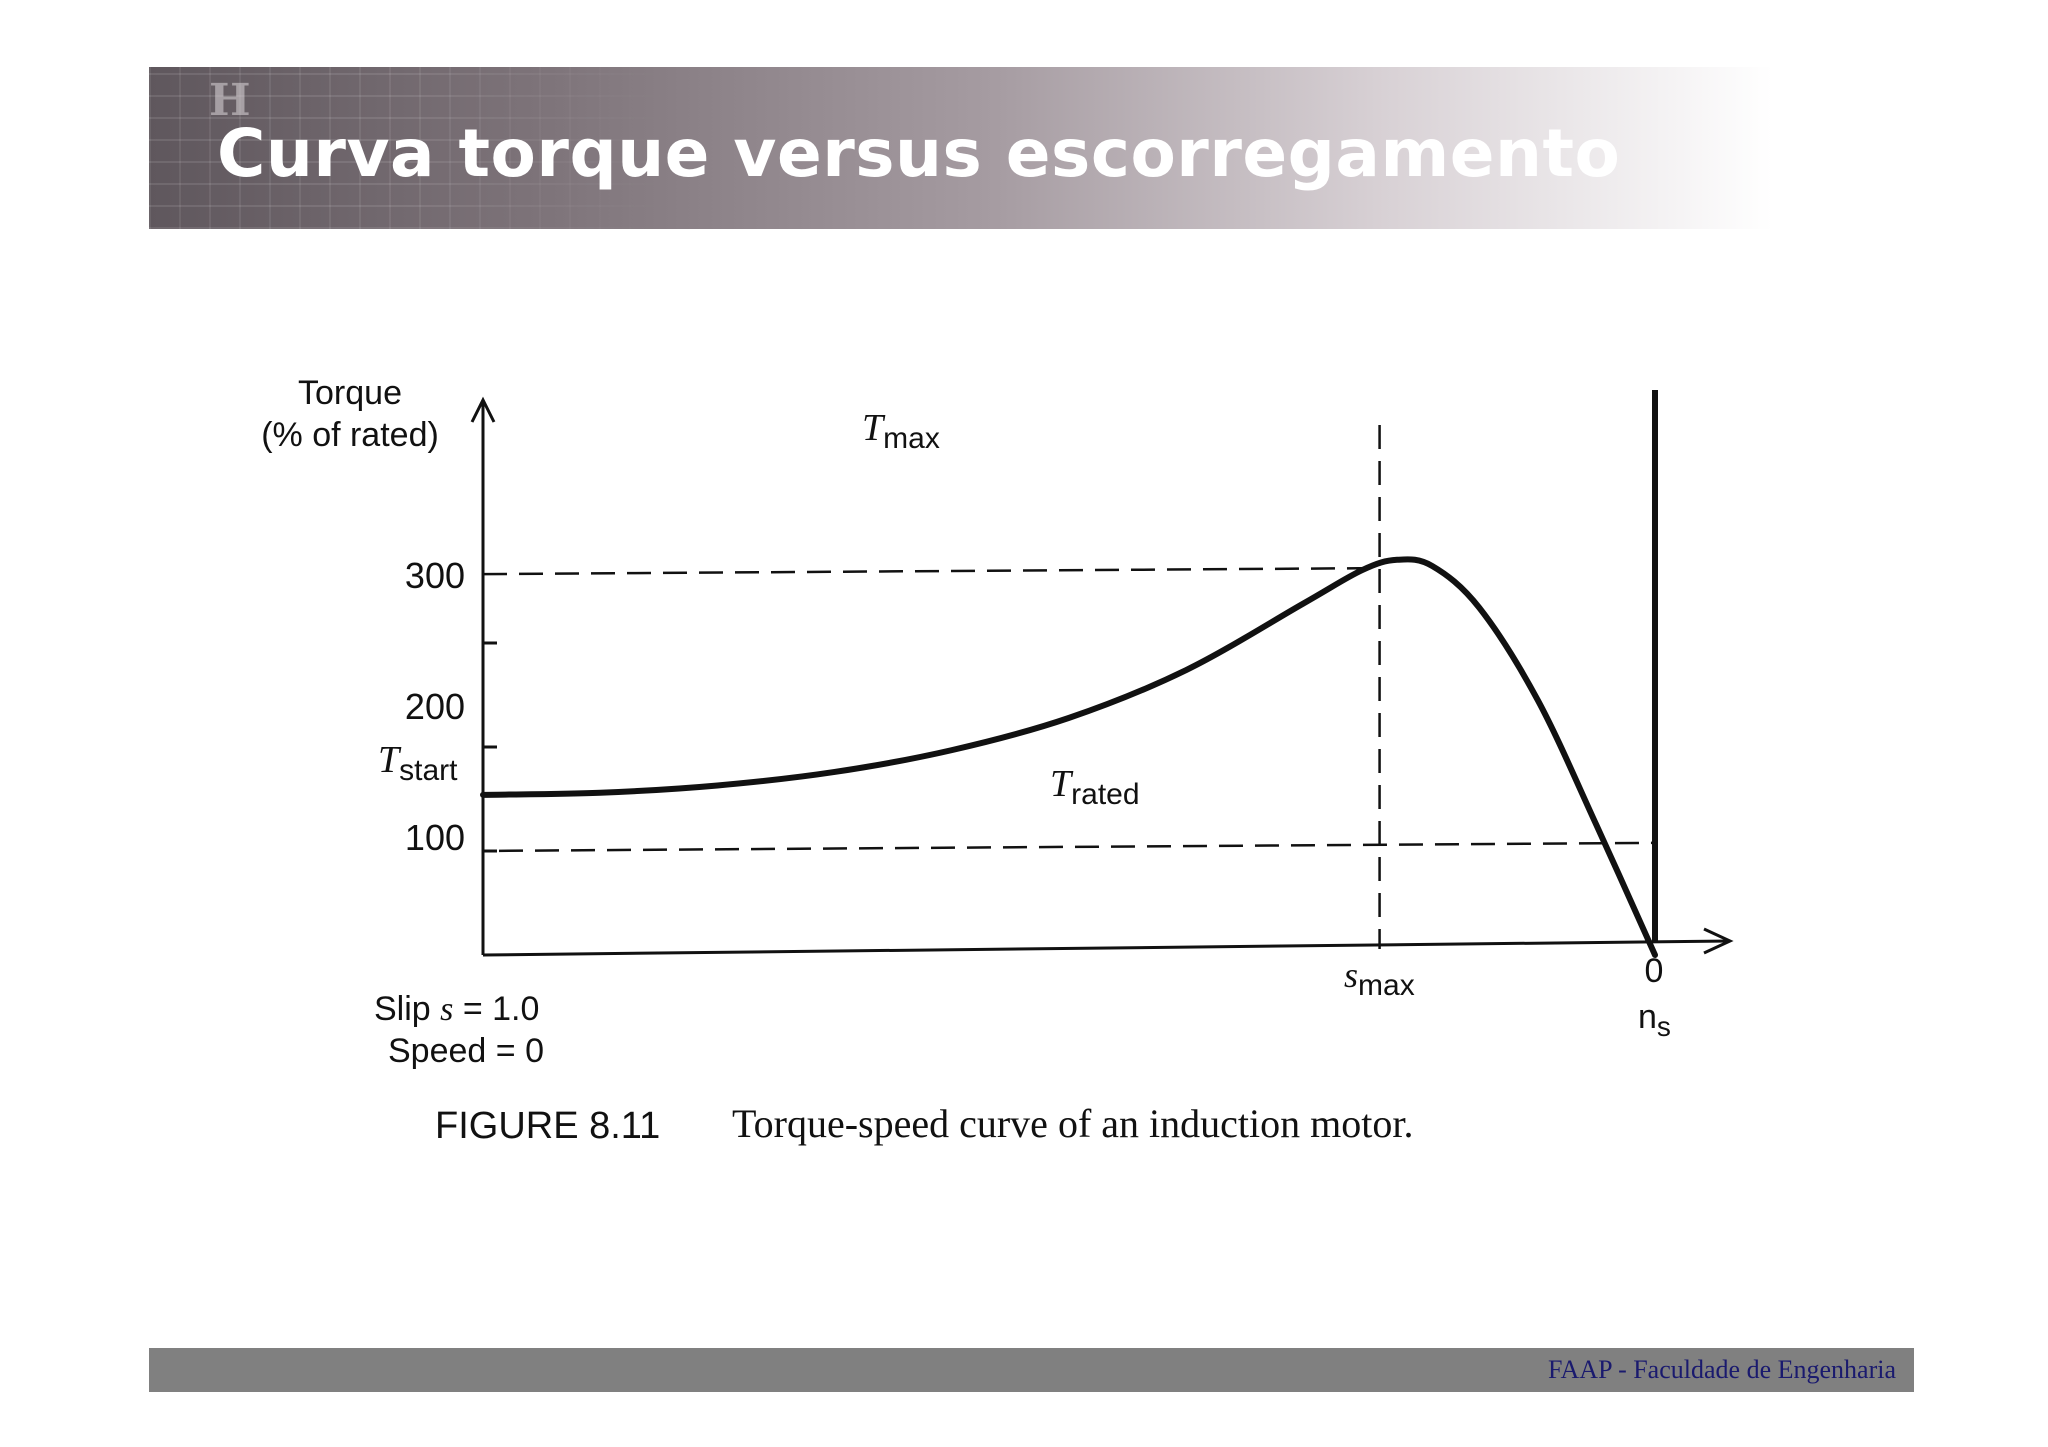 The width and height of the screenshot is (2048, 1447). Describe the element at coordinates (446, 1009) in the screenshot. I see `slip-var: s` at that location.